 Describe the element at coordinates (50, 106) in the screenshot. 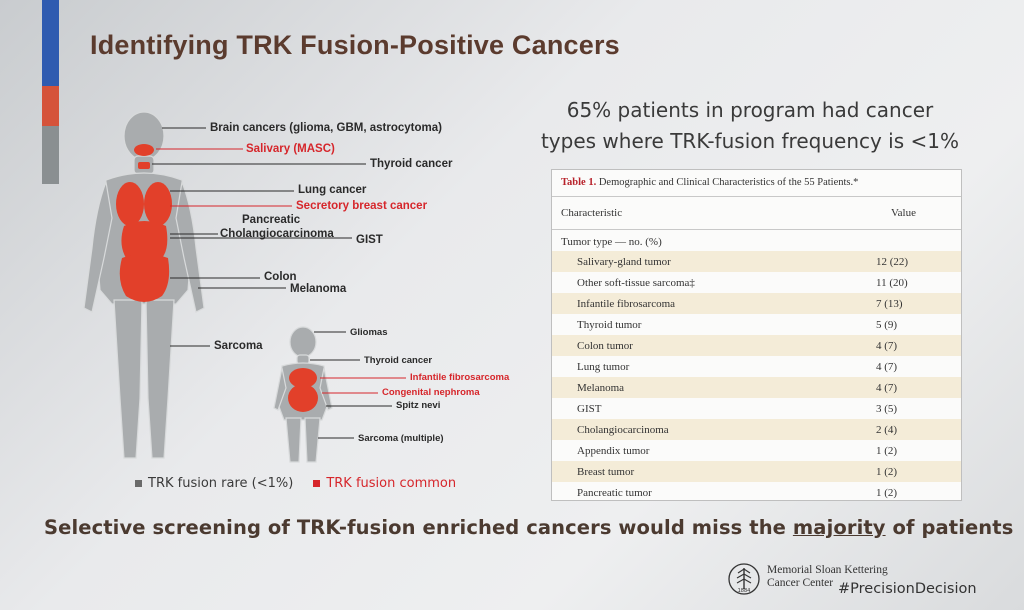

I see `accent-bar-red` at that location.